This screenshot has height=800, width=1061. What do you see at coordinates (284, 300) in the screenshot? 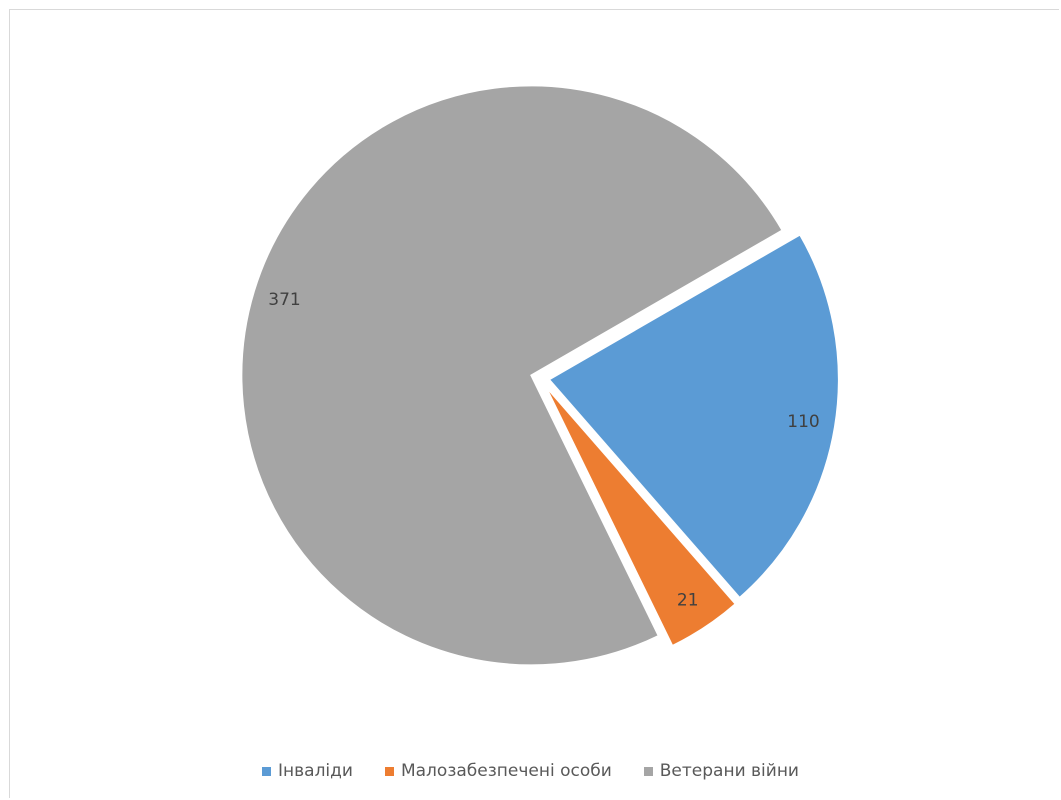
I see `data-label-3: 371` at bounding box center [284, 300].